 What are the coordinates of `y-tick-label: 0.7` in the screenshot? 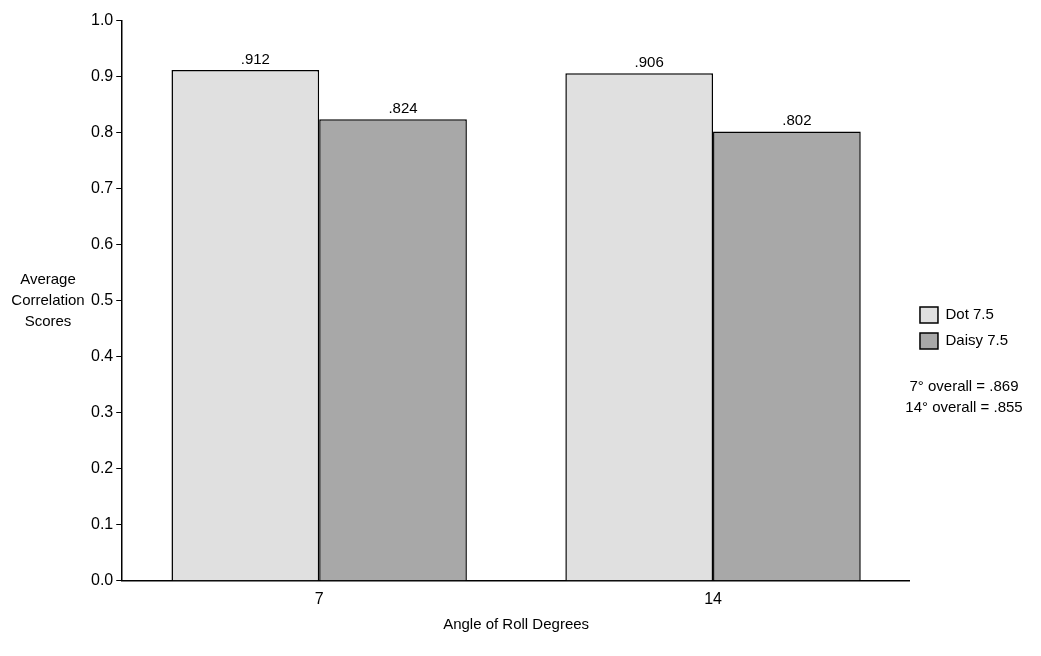 It's located at (102, 188).